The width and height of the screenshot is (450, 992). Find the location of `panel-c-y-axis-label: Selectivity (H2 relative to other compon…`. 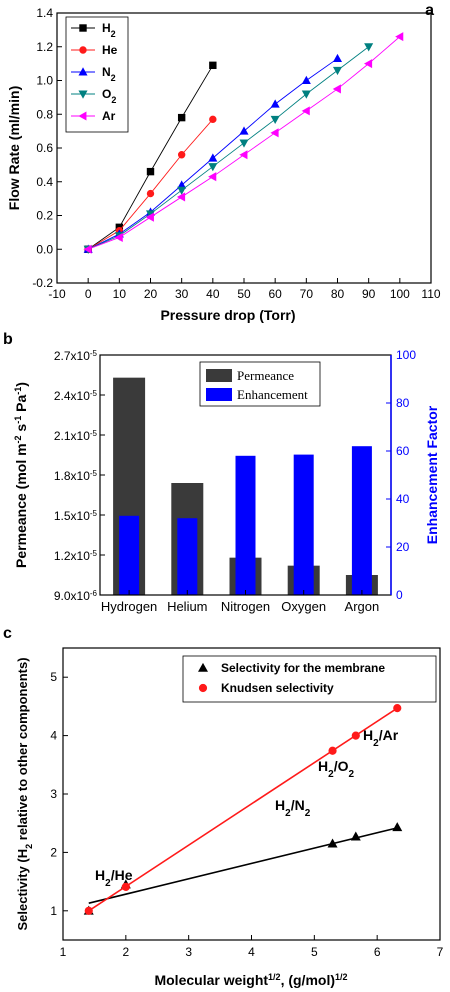

panel-c-y-axis-label: Selectivity (H2 relative to other compon… is located at coordinates (24, 793).